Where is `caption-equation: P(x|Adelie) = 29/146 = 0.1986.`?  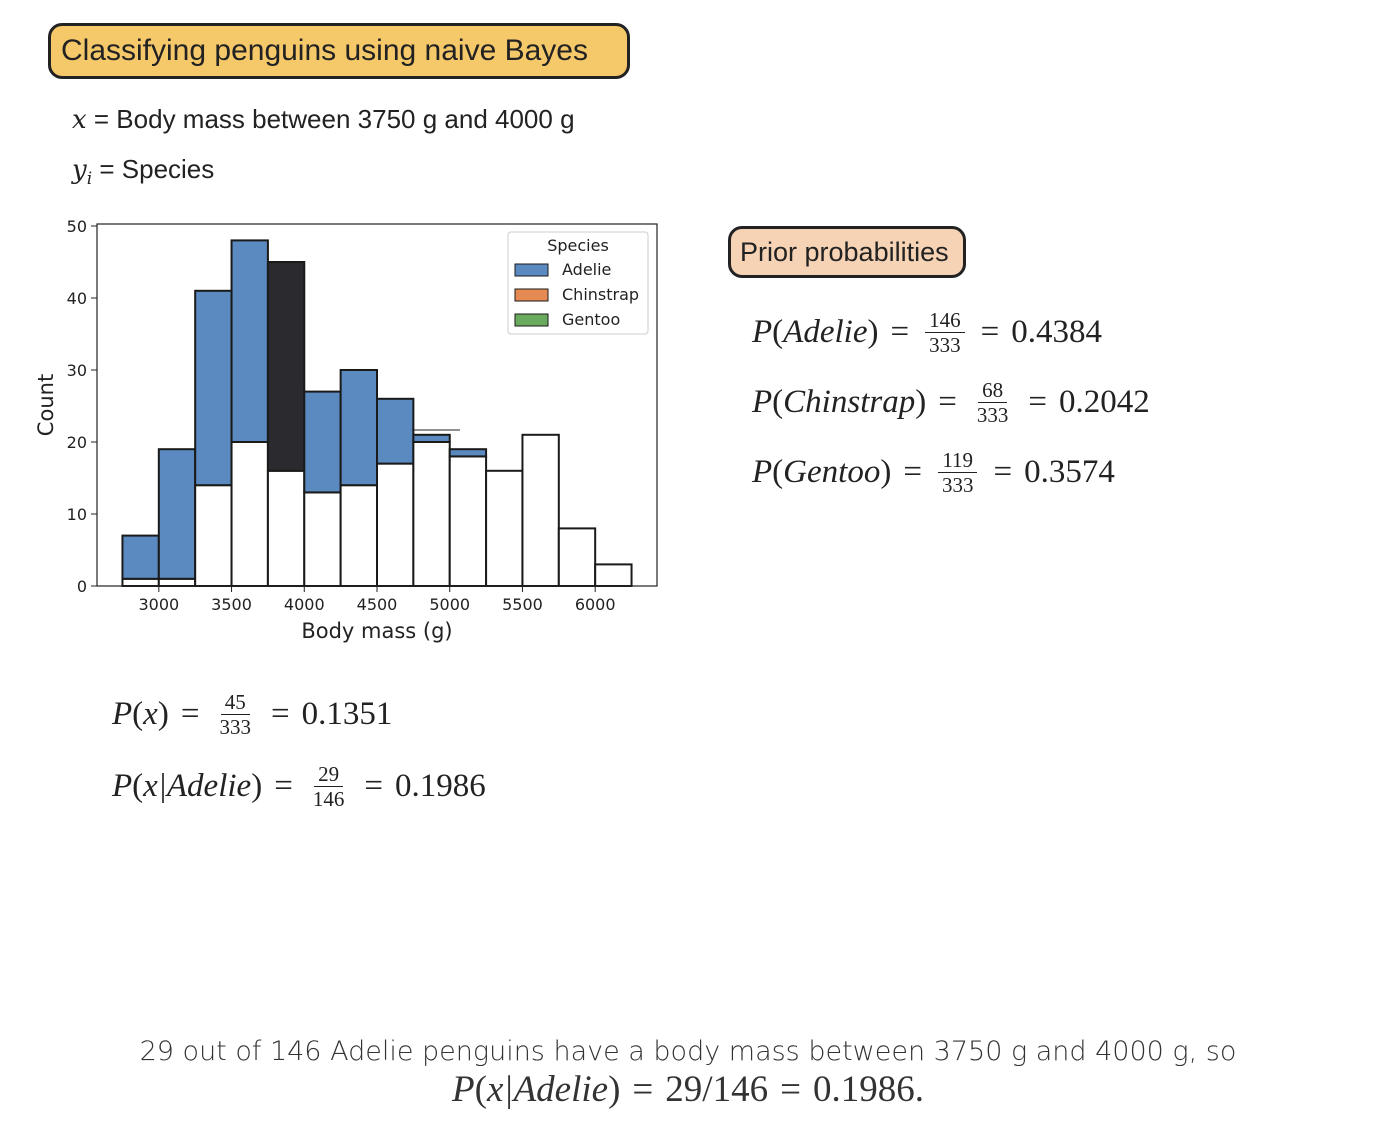
caption-equation: P(x|Adelie) = 29/146 = 0.1986. is located at coordinates (688, 1089).